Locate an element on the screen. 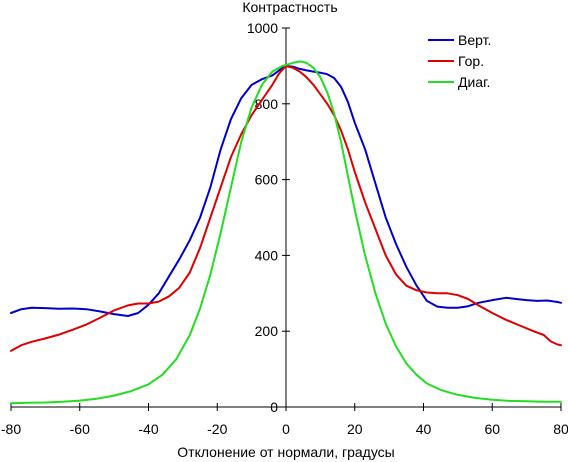 The height and width of the screenshot is (462, 568). x-axis: -80 -60 -40 -20 0 20 40 60 80 is located at coordinates (284, 420).